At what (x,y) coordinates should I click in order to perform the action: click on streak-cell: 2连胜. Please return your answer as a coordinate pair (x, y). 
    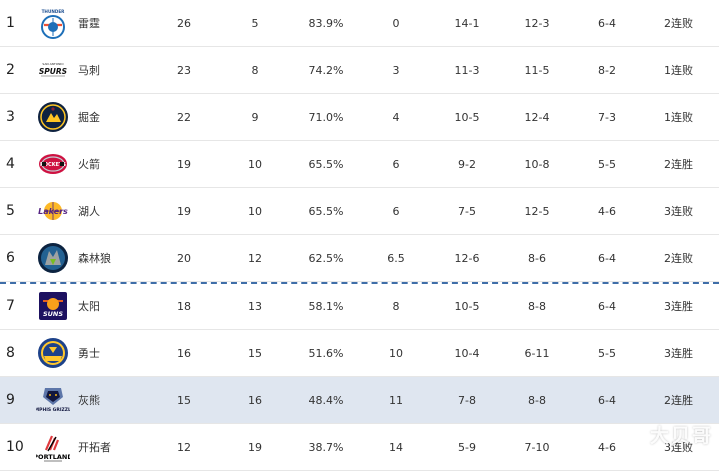
    Looking at the image, I should click on (678, 164).